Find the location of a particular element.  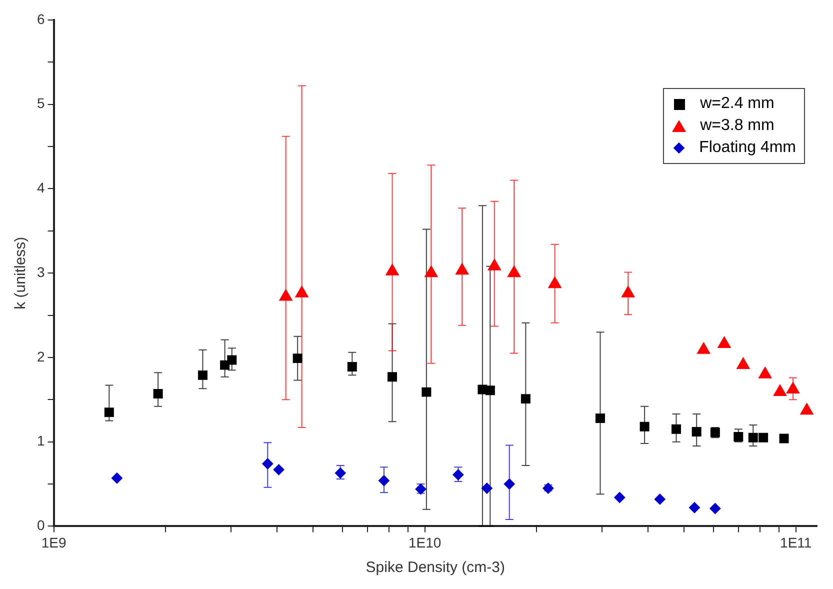

y-tick-label: 1 is located at coordinates (40, 440).